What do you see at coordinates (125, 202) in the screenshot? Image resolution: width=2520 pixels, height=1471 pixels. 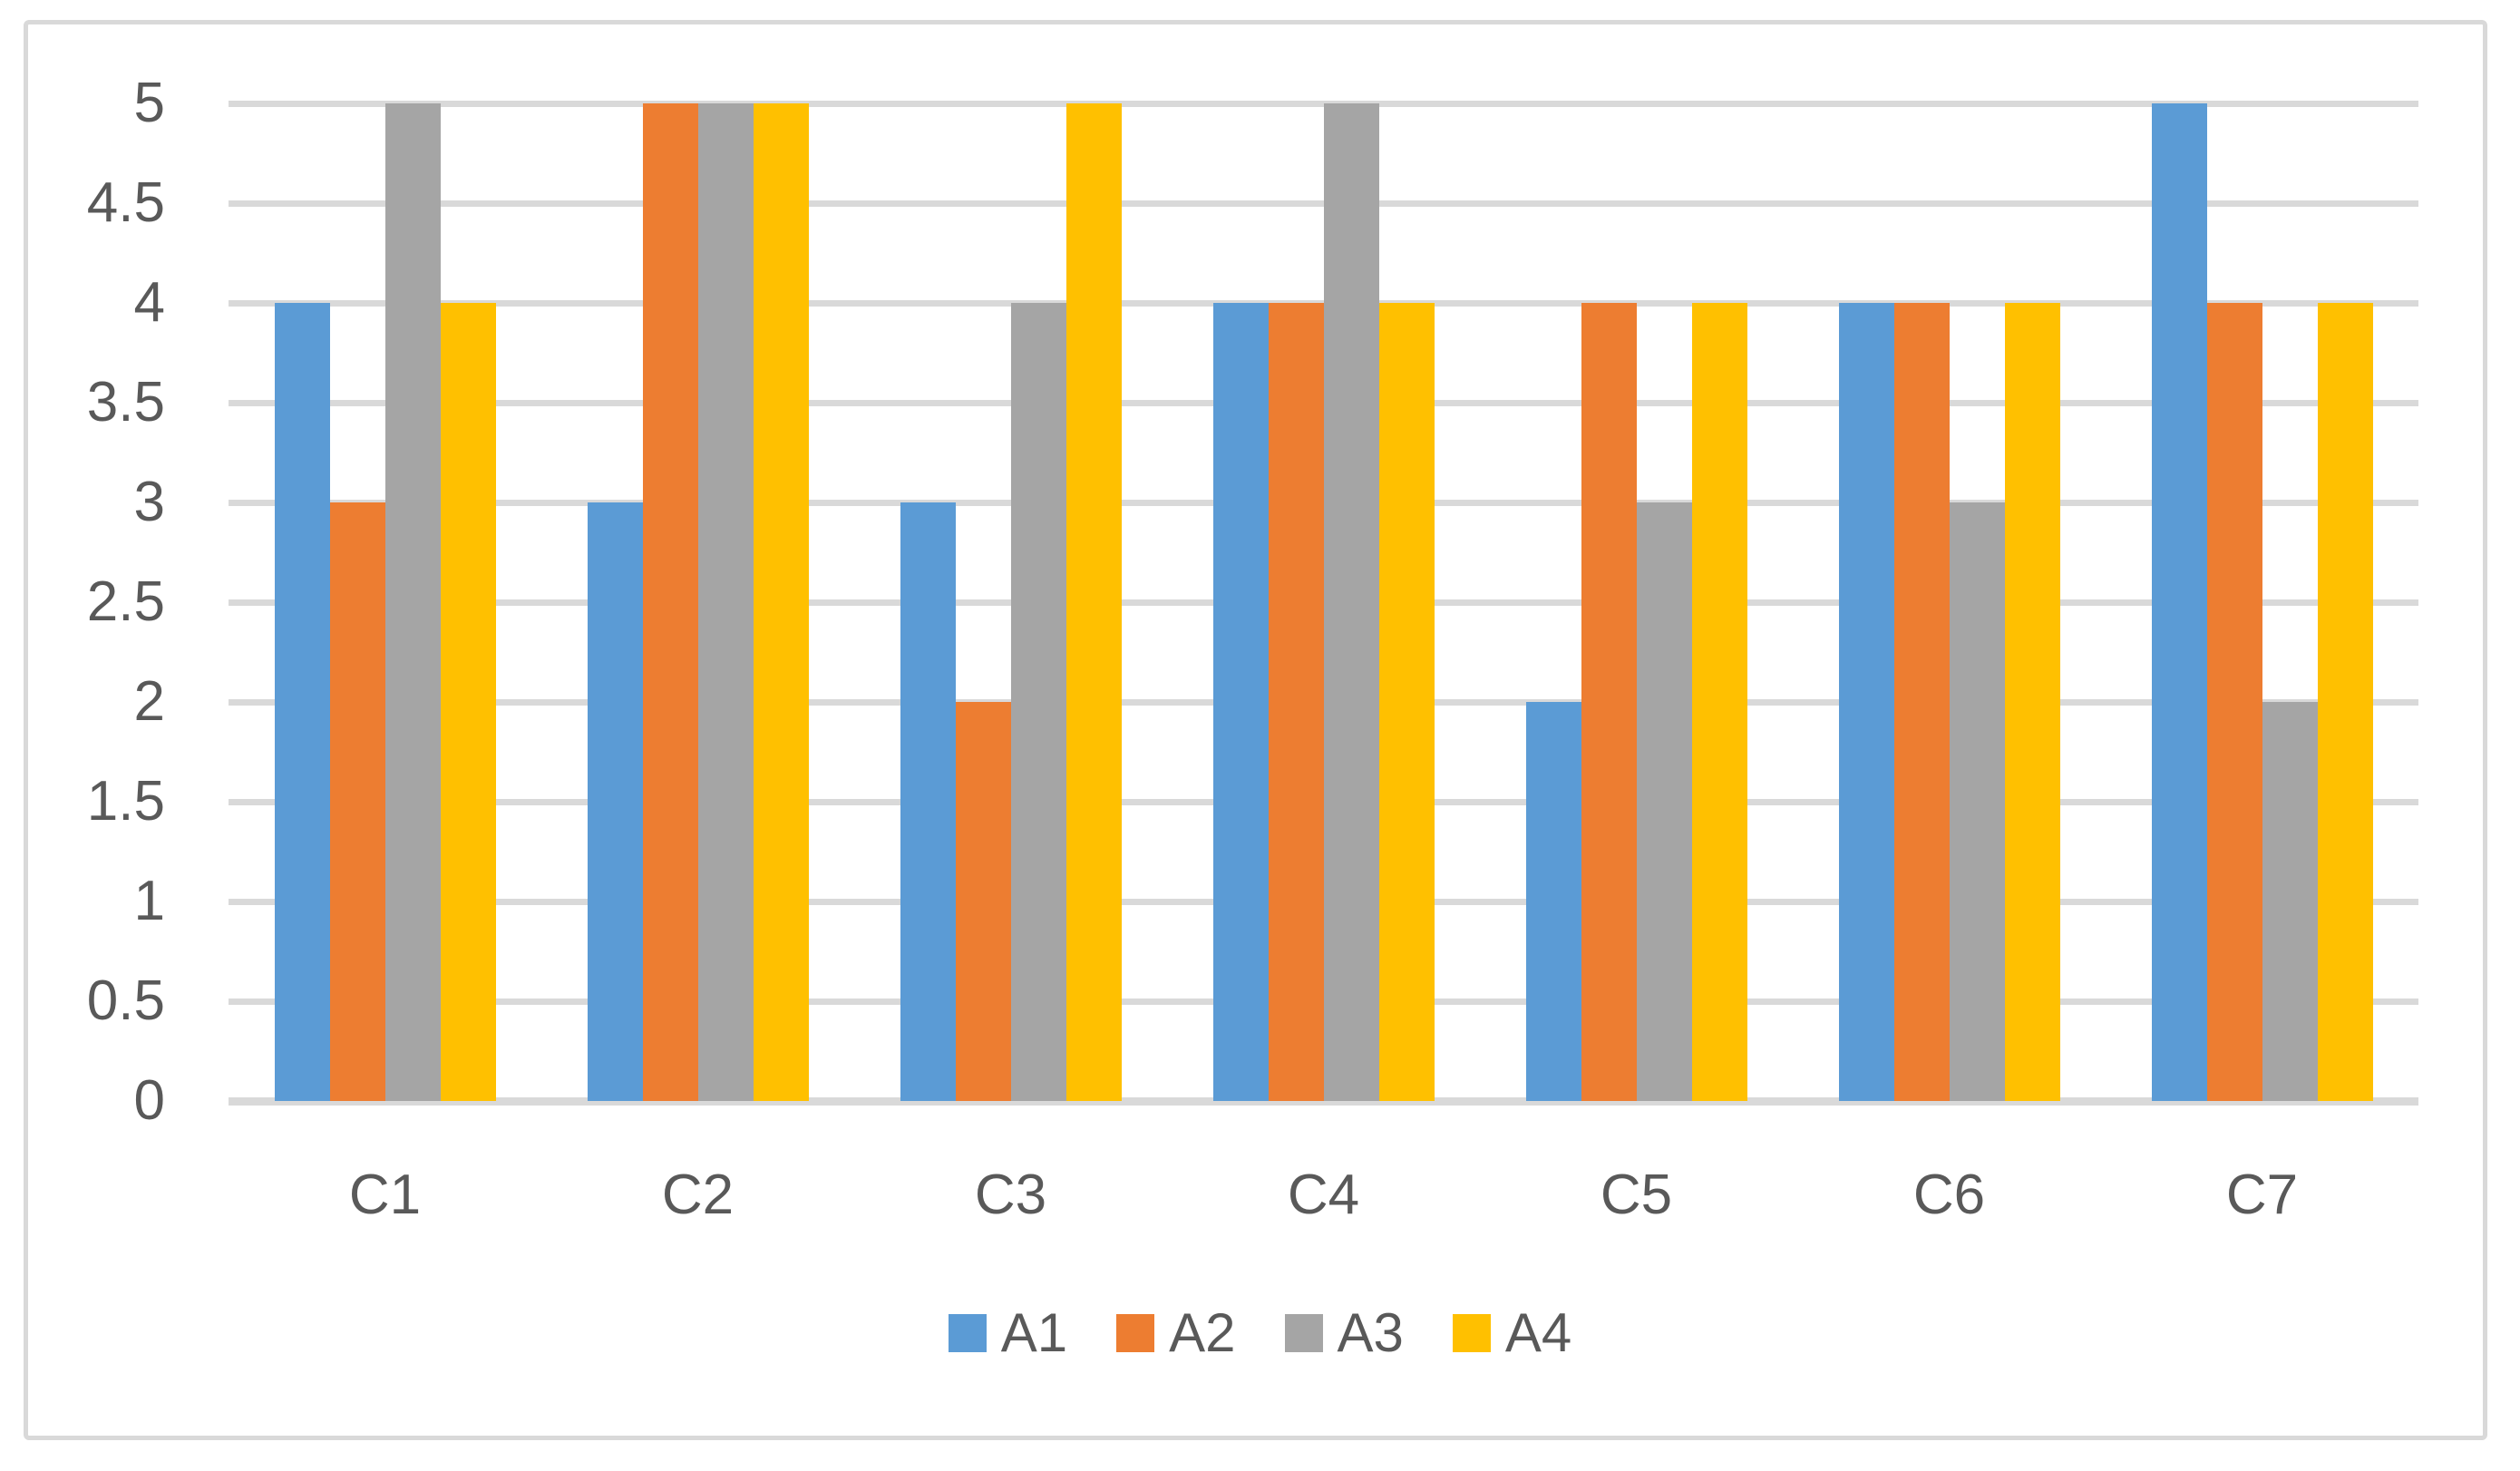 I see `y-axis-tick-label: 4.5` at bounding box center [125, 202].